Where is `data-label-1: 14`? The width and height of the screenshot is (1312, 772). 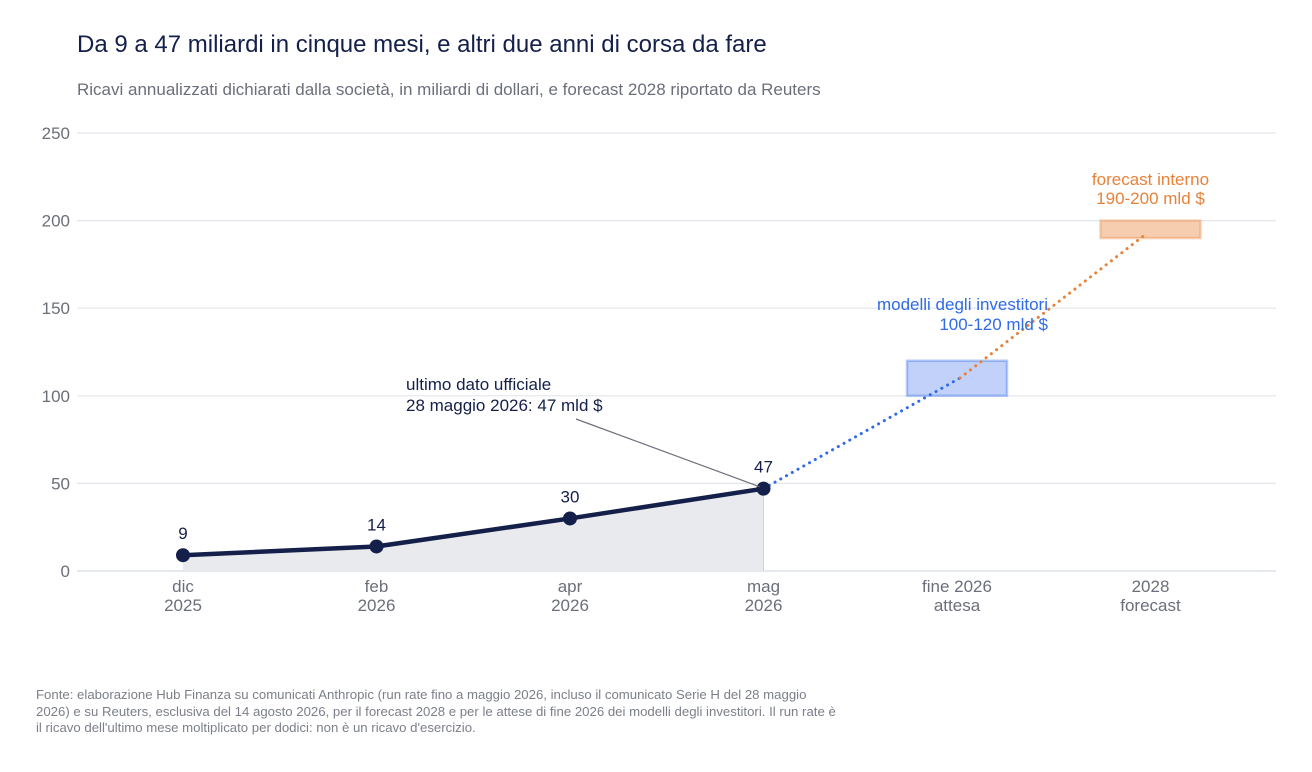
data-label-1: 14 is located at coordinates (376, 524).